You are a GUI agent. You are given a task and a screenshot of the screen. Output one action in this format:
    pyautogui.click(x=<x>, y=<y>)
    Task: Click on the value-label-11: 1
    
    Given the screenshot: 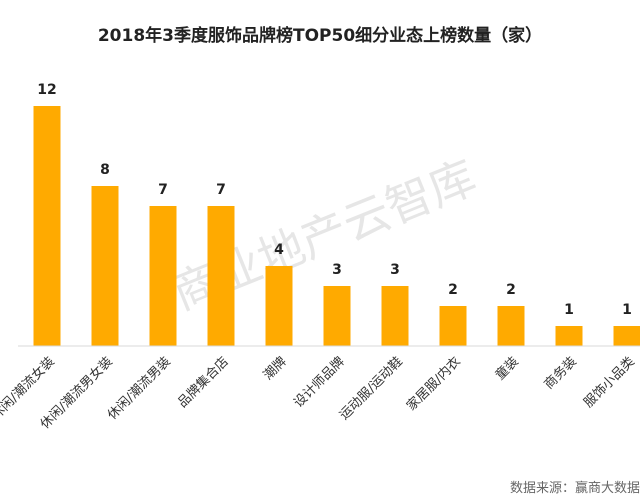 What is the action you would take?
    pyautogui.click(x=627, y=310)
    